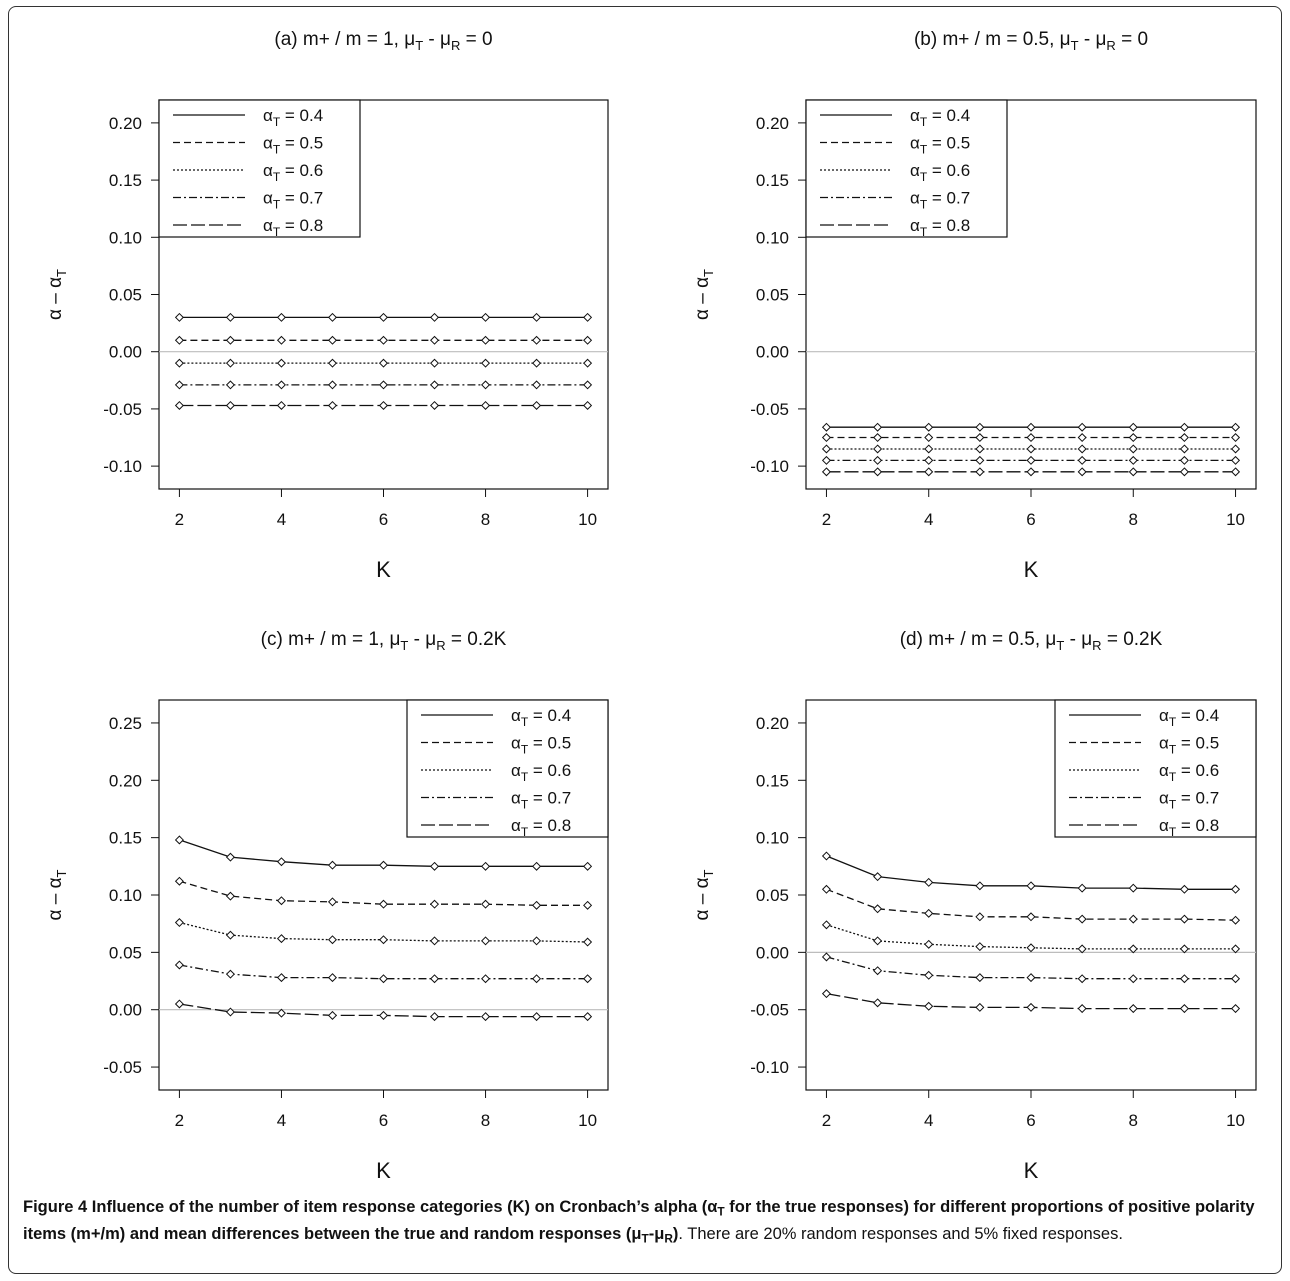 The image size is (1290, 1281). What do you see at coordinates (1031, 641) in the screenshot?
I see `chart-title: (d) m+ / m = 0.5, μT - μR = 0.2K` at bounding box center [1031, 641].